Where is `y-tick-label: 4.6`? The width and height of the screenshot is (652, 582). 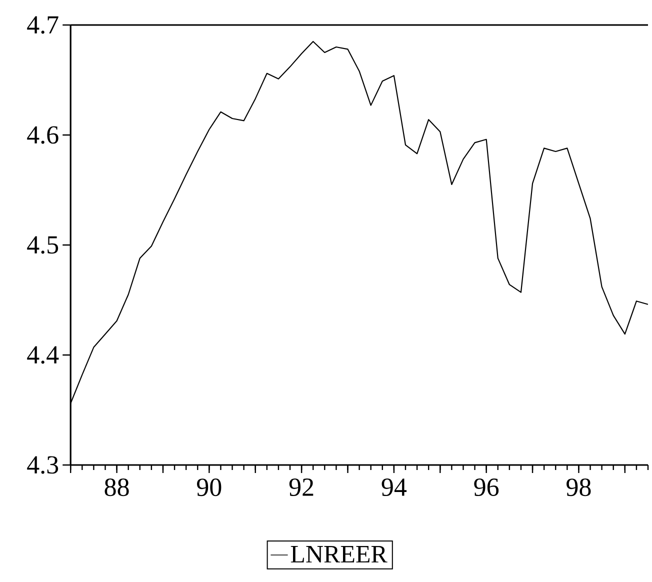
y-tick-label: 4.6 is located at coordinates (42, 135).